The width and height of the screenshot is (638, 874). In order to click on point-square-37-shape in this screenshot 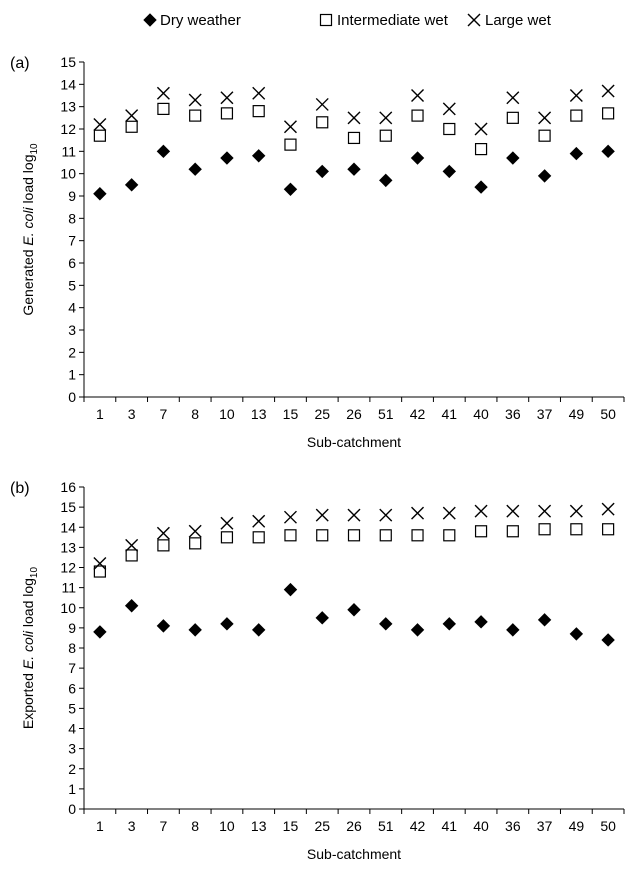, I will do `click(544, 135)`.